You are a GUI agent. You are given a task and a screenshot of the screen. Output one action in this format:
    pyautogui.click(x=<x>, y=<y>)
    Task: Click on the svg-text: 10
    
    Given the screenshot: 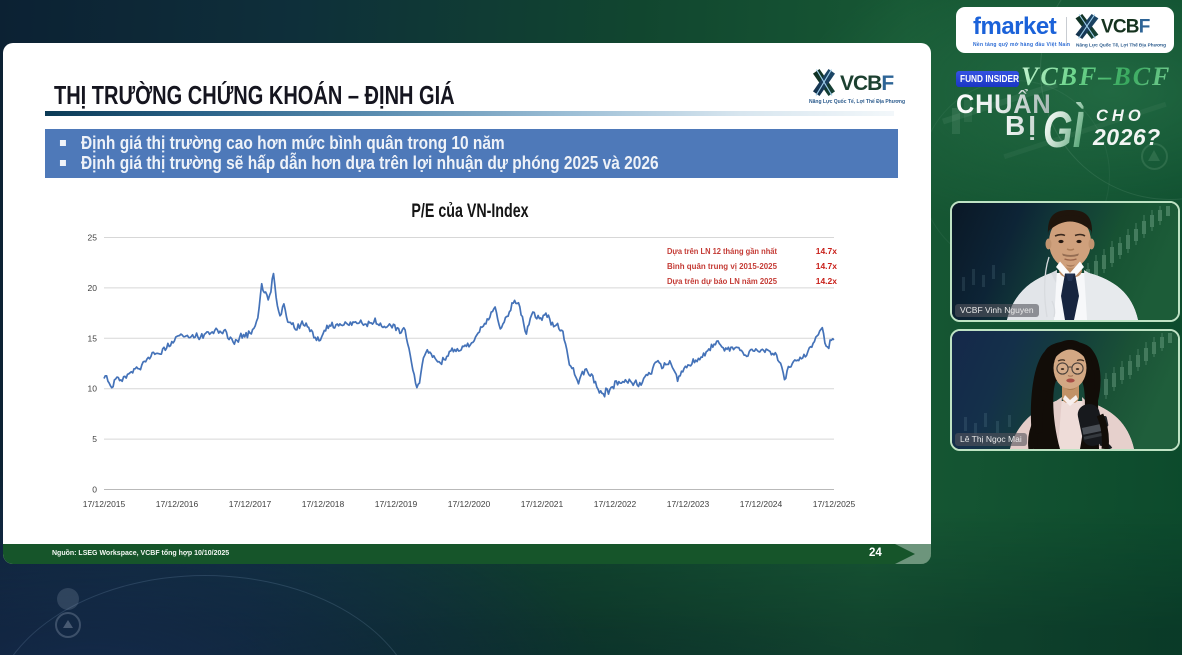 What is the action you would take?
    pyautogui.click(x=93, y=389)
    